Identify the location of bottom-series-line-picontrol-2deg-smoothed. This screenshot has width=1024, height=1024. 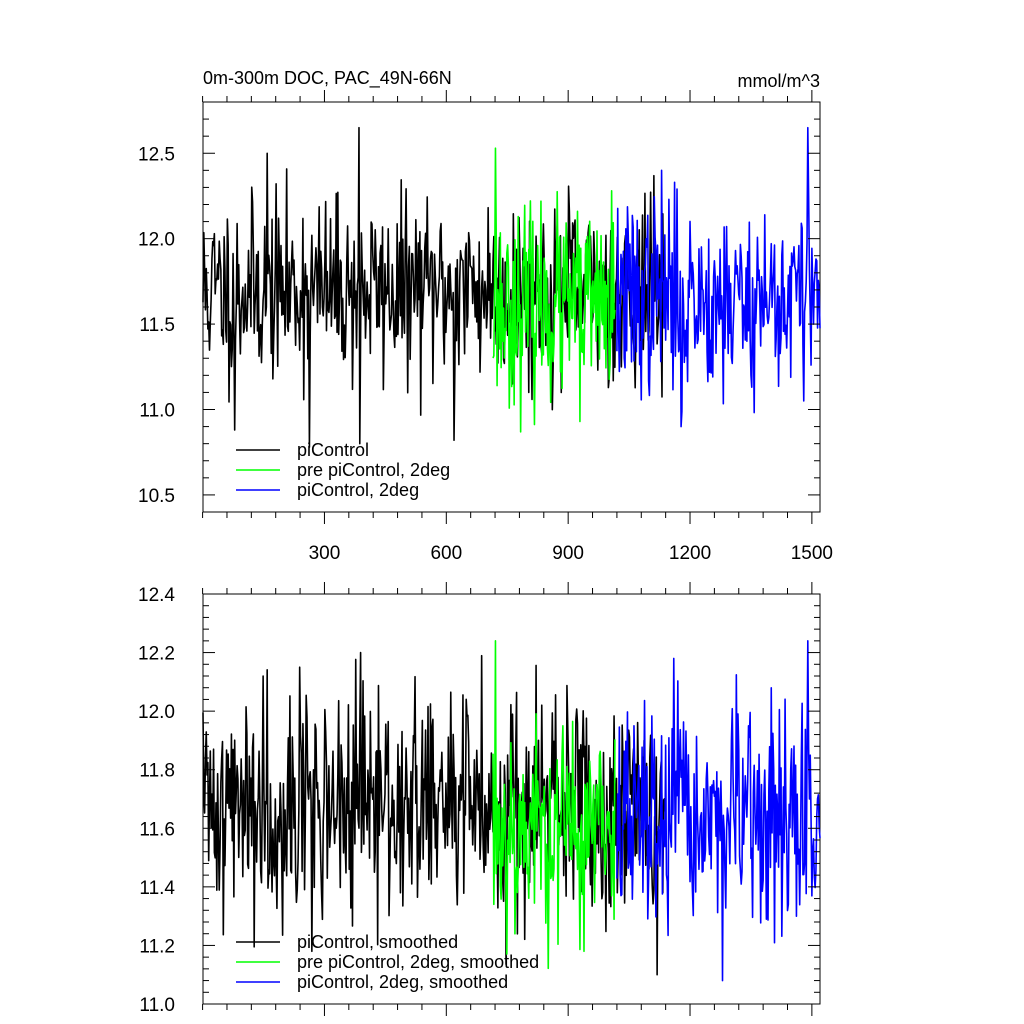
(718, 811).